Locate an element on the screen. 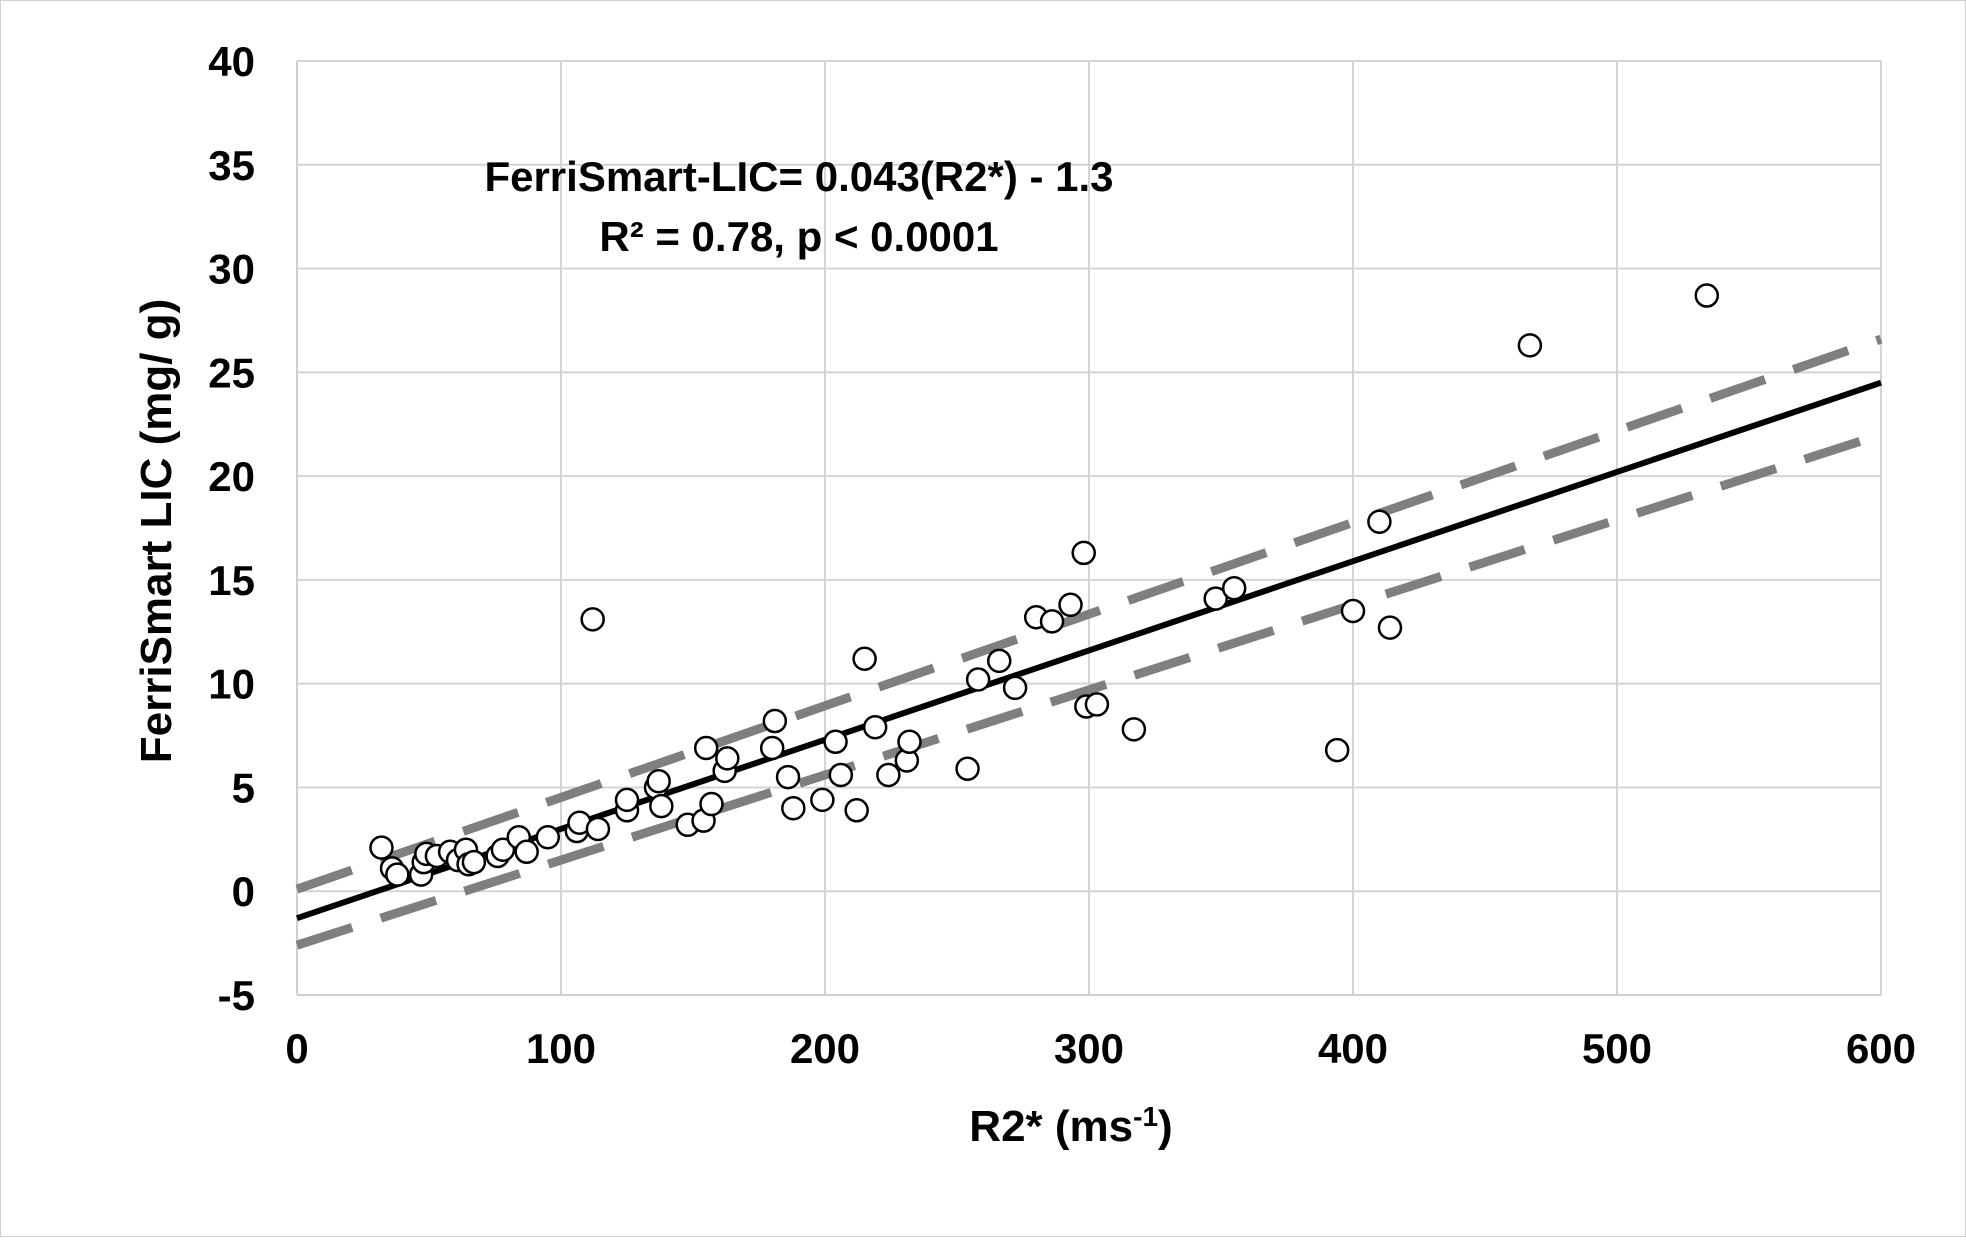 This screenshot has height=1241, width=1966. x-tick-labels: 0 100 200 300 400 500 600 is located at coordinates (1100, 1048).